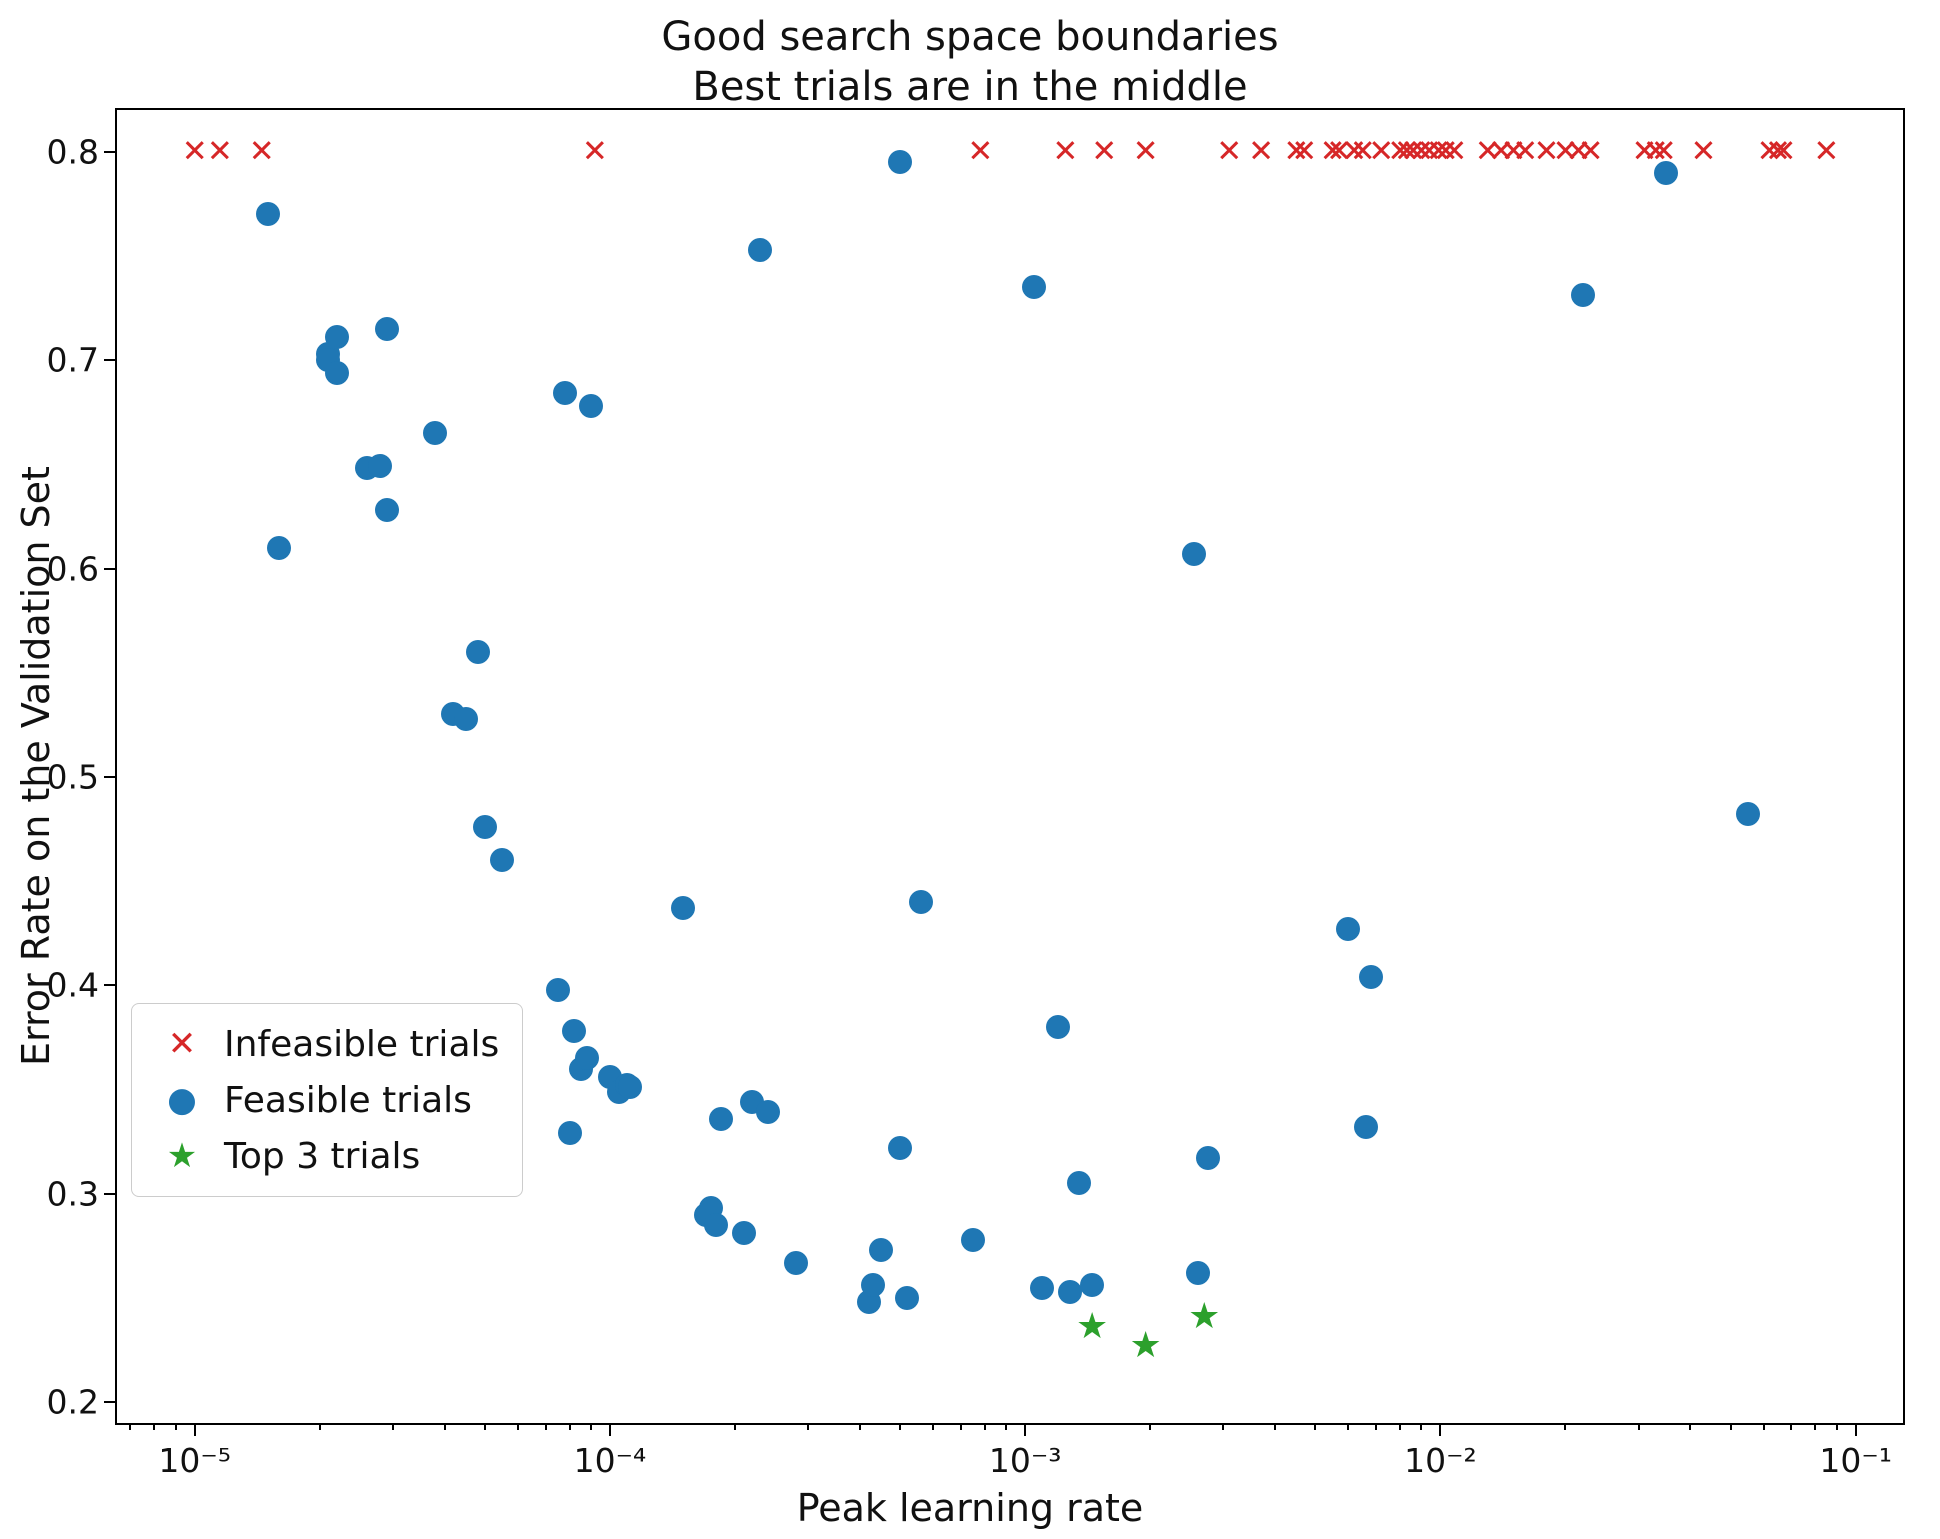 This screenshot has width=1940, height=1539. Describe the element at coordinates (362, 1044) in the screenshot. I see `legend-label-infeasible: Infeasible trials` at that location.